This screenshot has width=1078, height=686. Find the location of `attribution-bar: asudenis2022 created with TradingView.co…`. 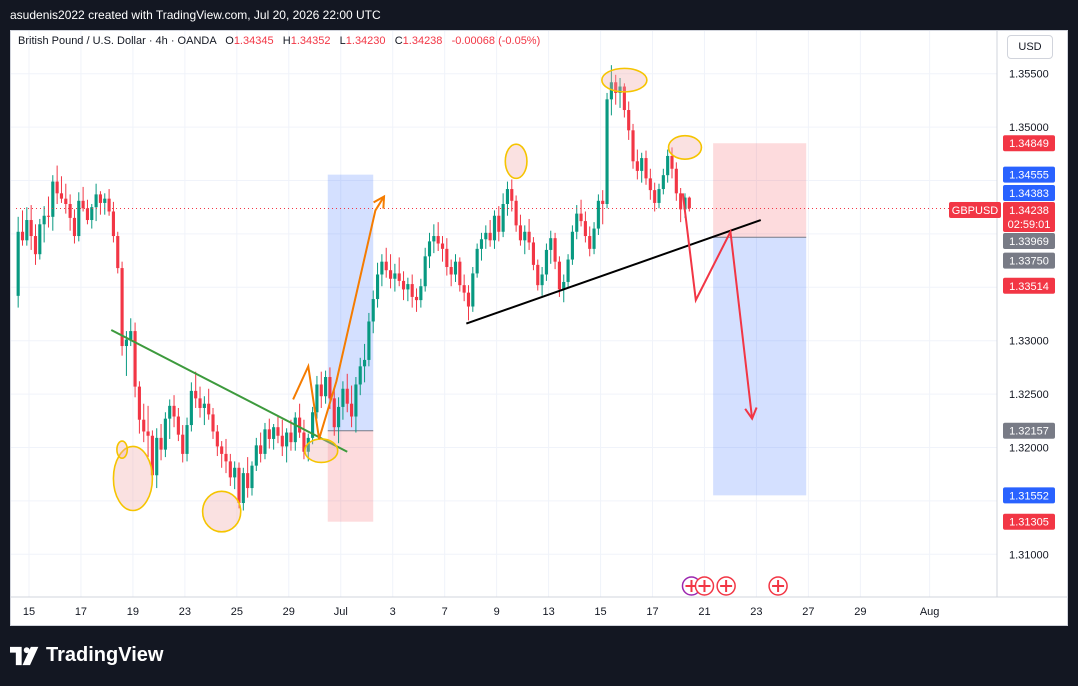

attribution-bar: asudenis2022 created with TradingView.co… is located at coordinates (539, 15).